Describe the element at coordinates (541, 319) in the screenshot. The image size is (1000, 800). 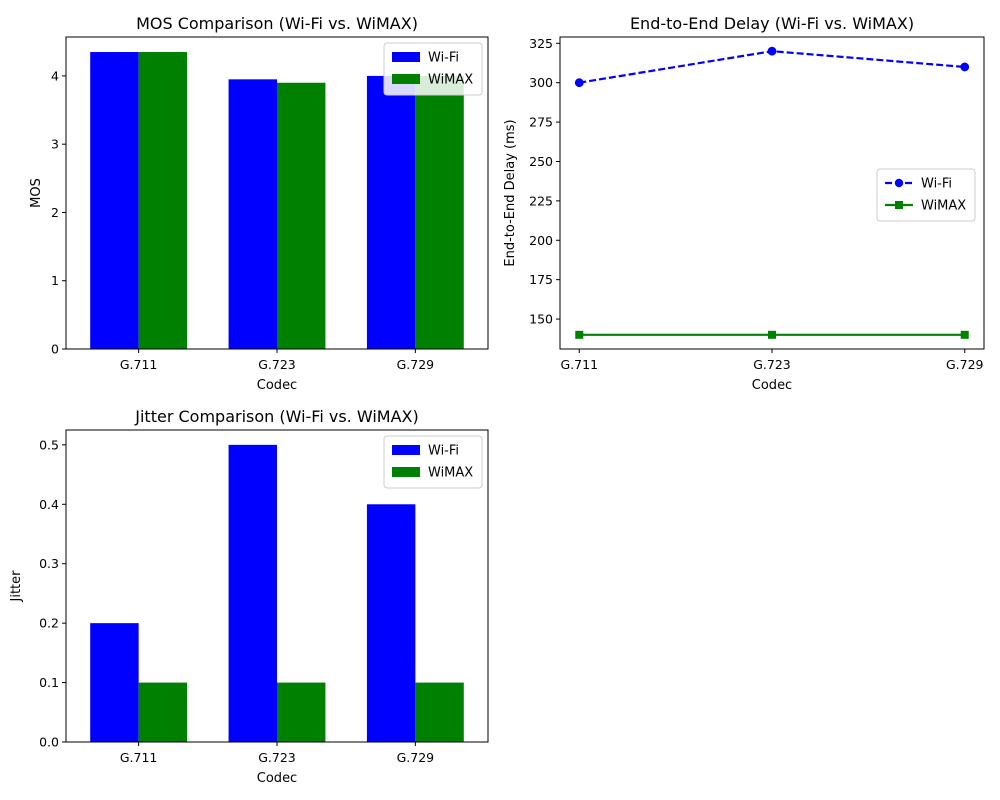
I see `y-tick-label: 150` at that location.